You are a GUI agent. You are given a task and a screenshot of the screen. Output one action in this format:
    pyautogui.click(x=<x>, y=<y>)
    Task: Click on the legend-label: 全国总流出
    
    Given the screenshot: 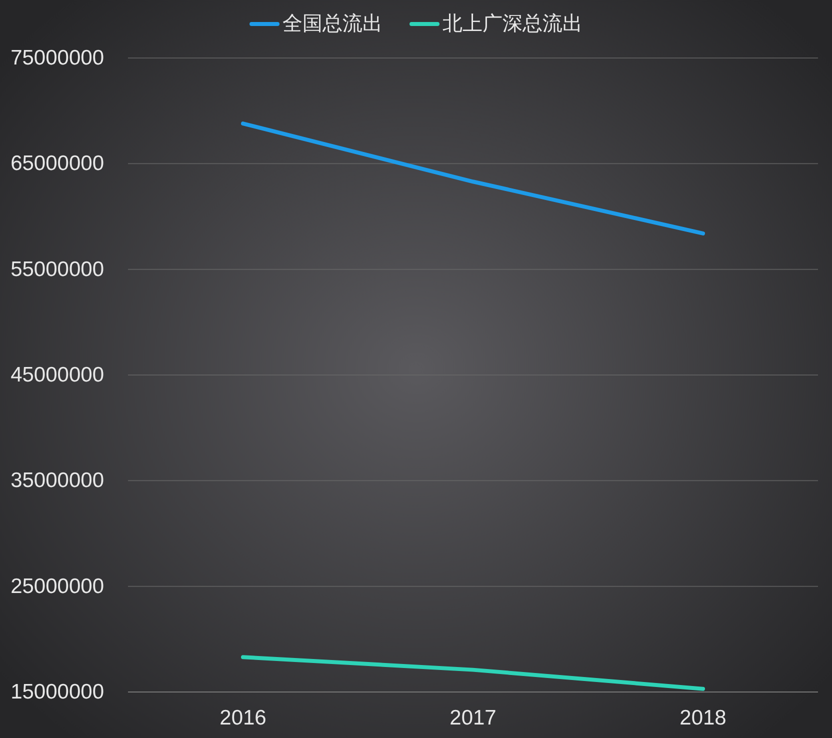 What is the action you would take?
    pyautogui.click(x=332, y=24)
    